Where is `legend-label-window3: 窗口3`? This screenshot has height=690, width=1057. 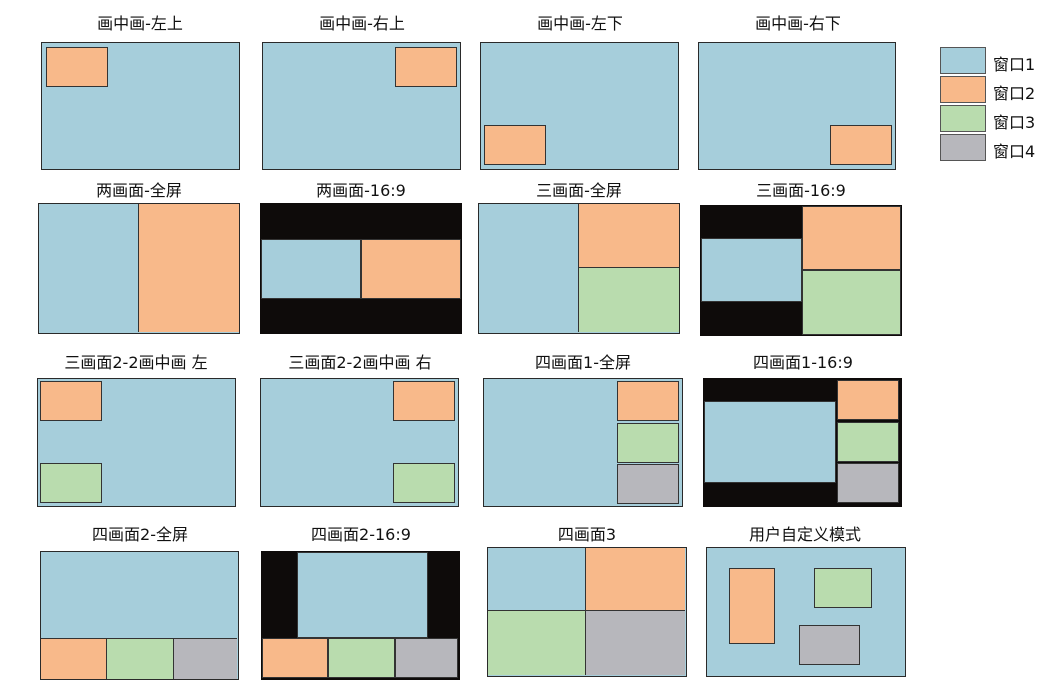
legend-label-window3: 窗口3 is located at coordinates (1014, 122).